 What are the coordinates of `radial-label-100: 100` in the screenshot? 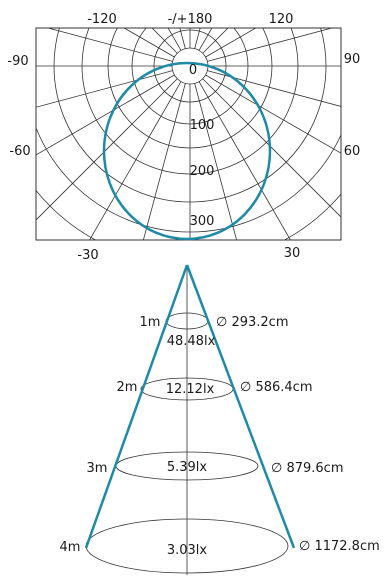 It's located at (202, 125).